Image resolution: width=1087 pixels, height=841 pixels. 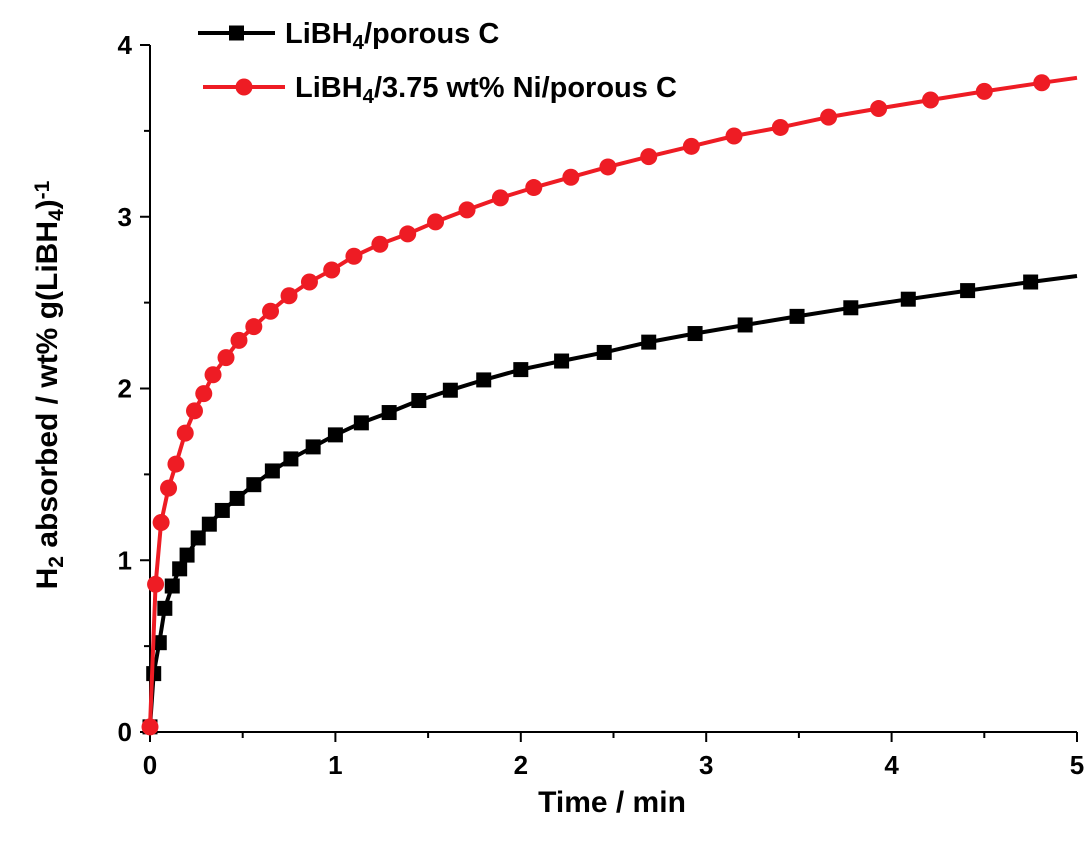 What do you see at coordinates (431, 34) in the screenshot?
I see `text-part: /porous C` at bounding box center [431, 34].